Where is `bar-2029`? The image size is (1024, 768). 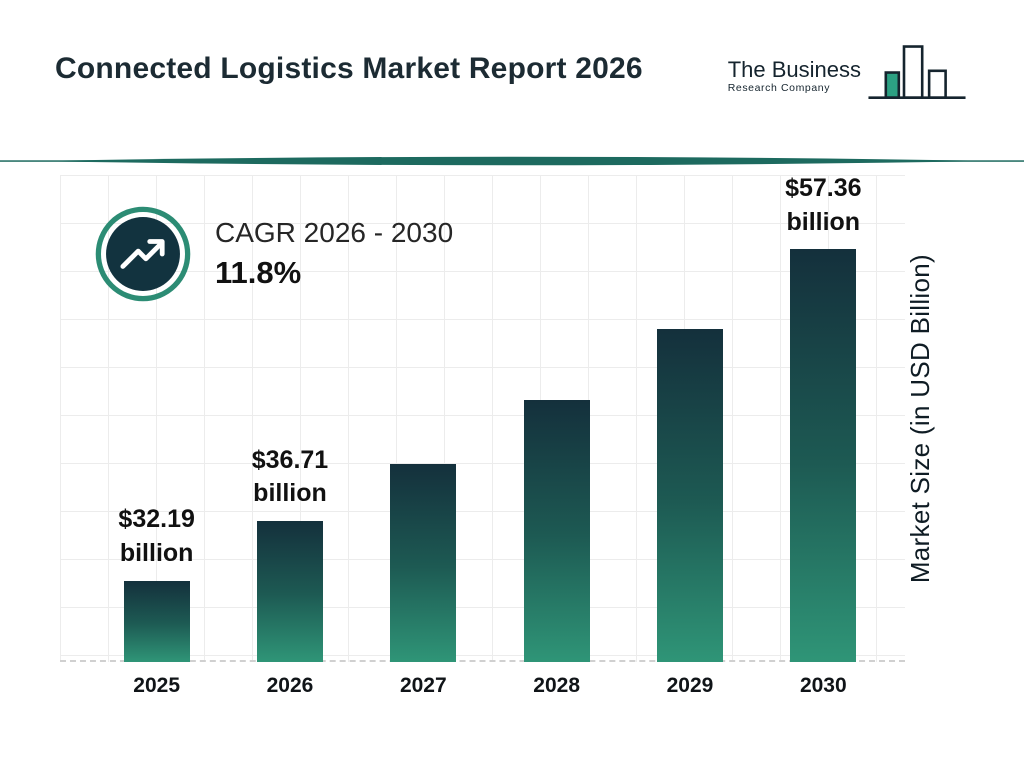
bar-2029 is located at coordinates (689, 495).